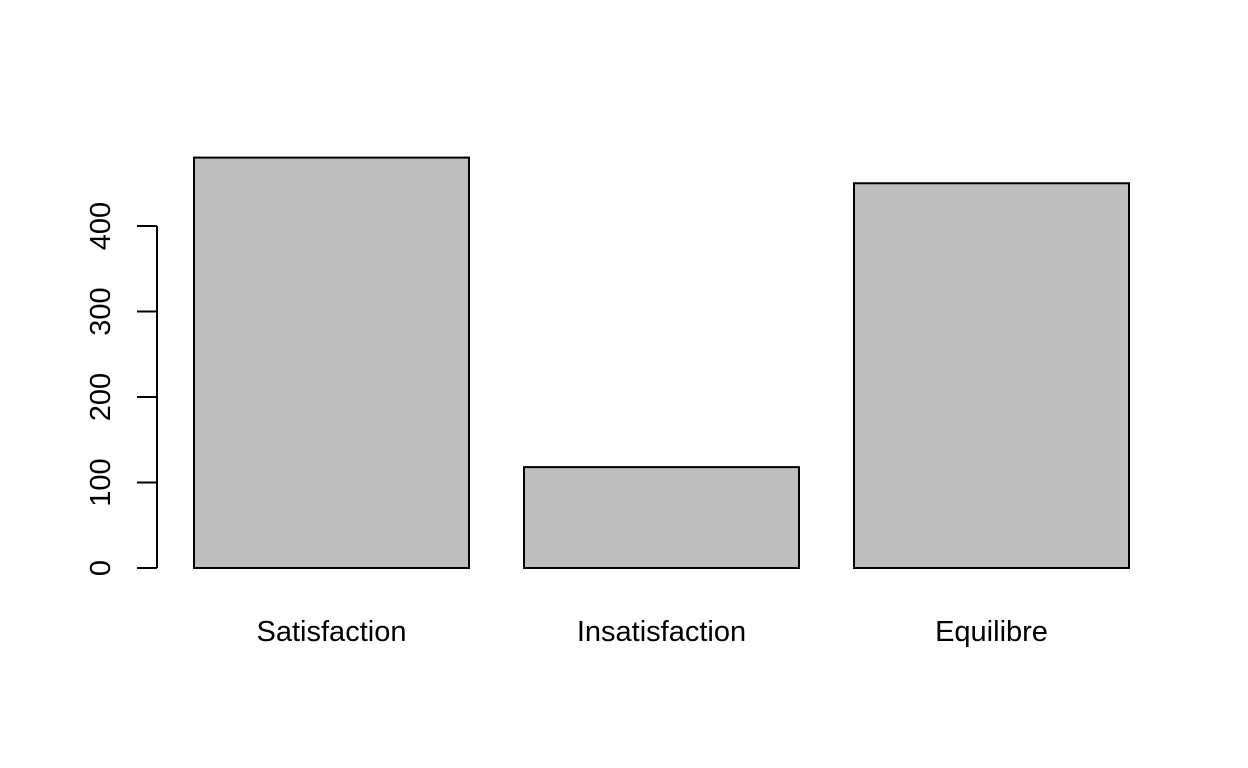 This screenshot has height=768, width=1248. What do you see at coordinates (101, 568) in the screenshot?
I see `y-tick-label: 0` at bounding box center [101, 568].